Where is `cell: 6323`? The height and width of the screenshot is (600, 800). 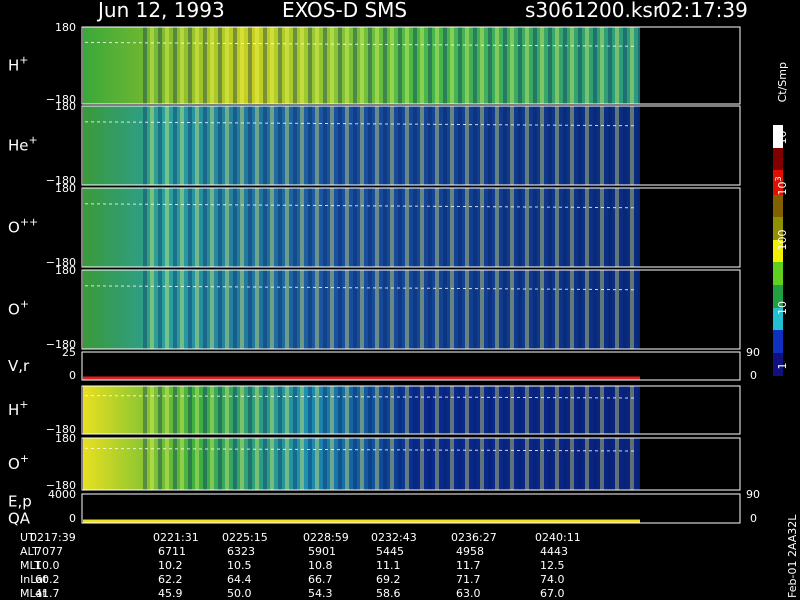 cell: 6323 is located at coordinates (241, 551).